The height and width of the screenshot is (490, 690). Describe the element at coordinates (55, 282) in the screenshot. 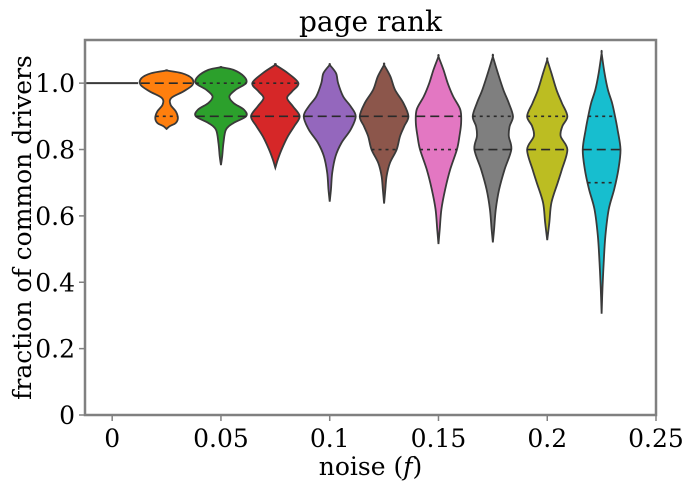

I see `y-tick-label: 0.4` at that location.